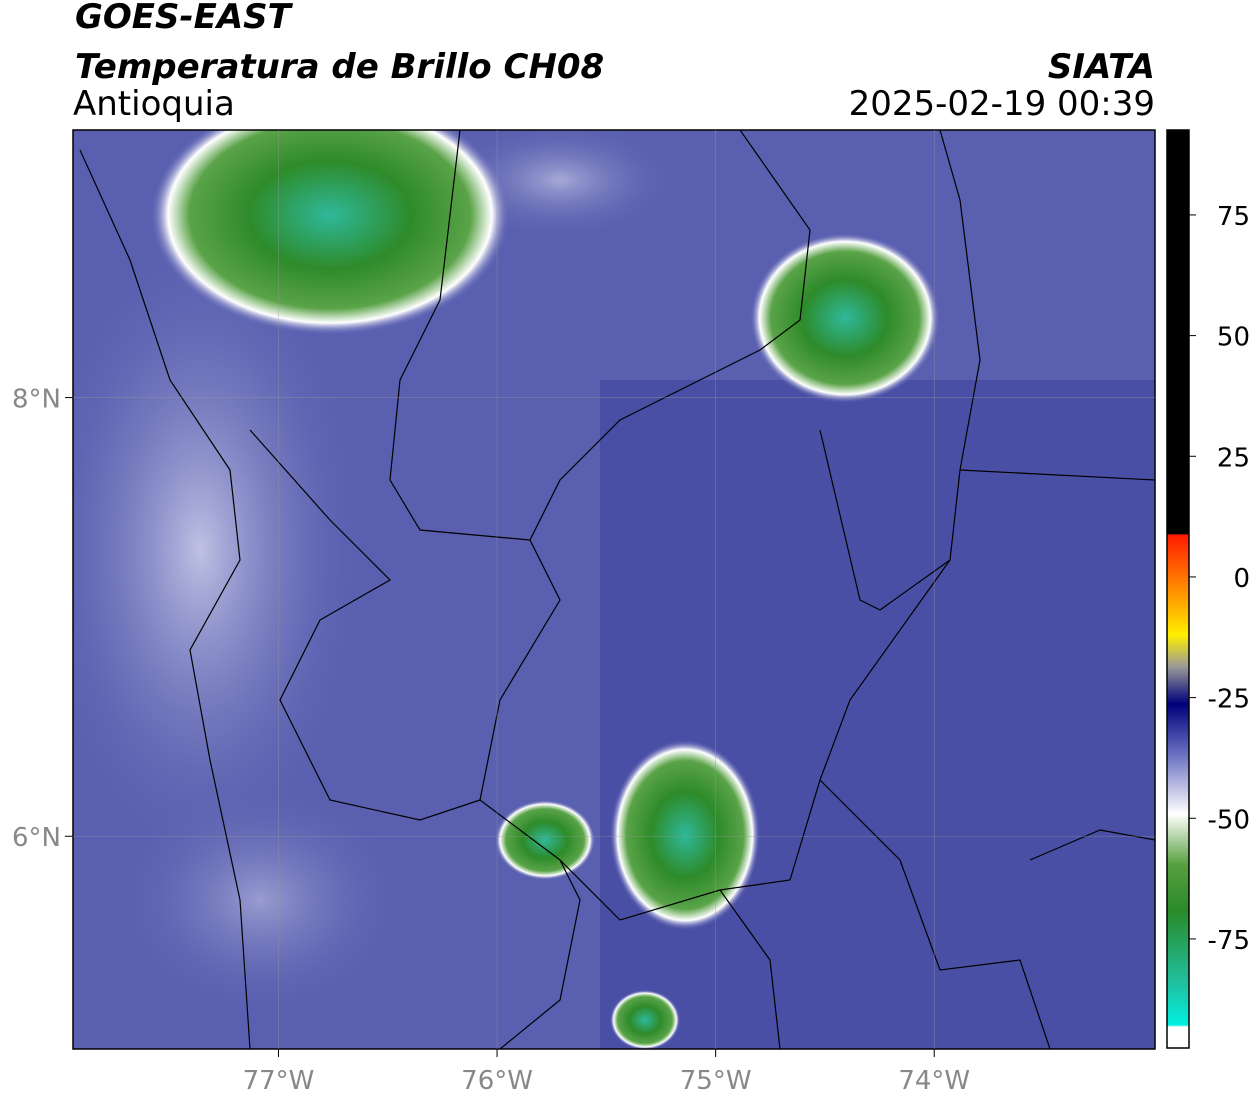 Image resolution: width=1252 pixels, height=1099 pixels. What do you see at coordinates (279, 1081) in the screenshot?
I see `x-tick-label: 77°W` at bounding box center [279, 1081].